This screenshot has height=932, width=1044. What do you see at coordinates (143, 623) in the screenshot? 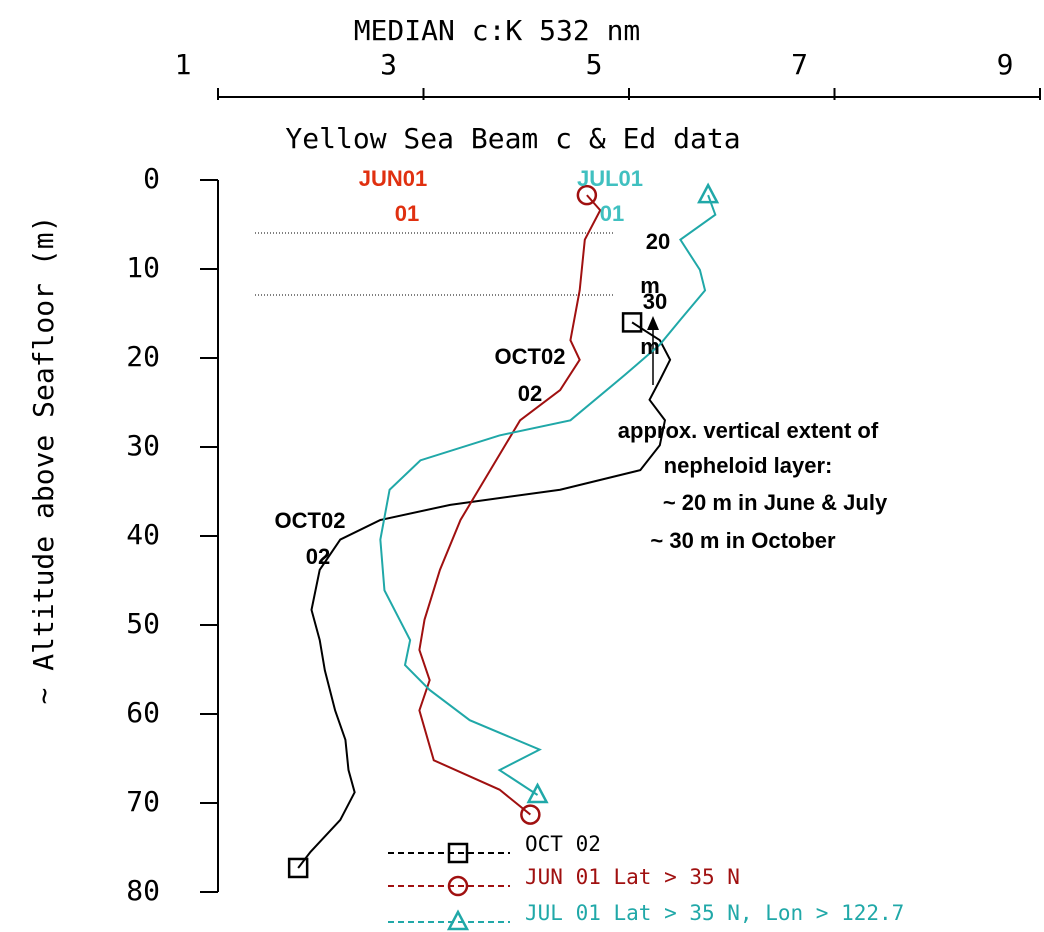
I see `y-tick-label: 50` at bounding box center [143, 623].